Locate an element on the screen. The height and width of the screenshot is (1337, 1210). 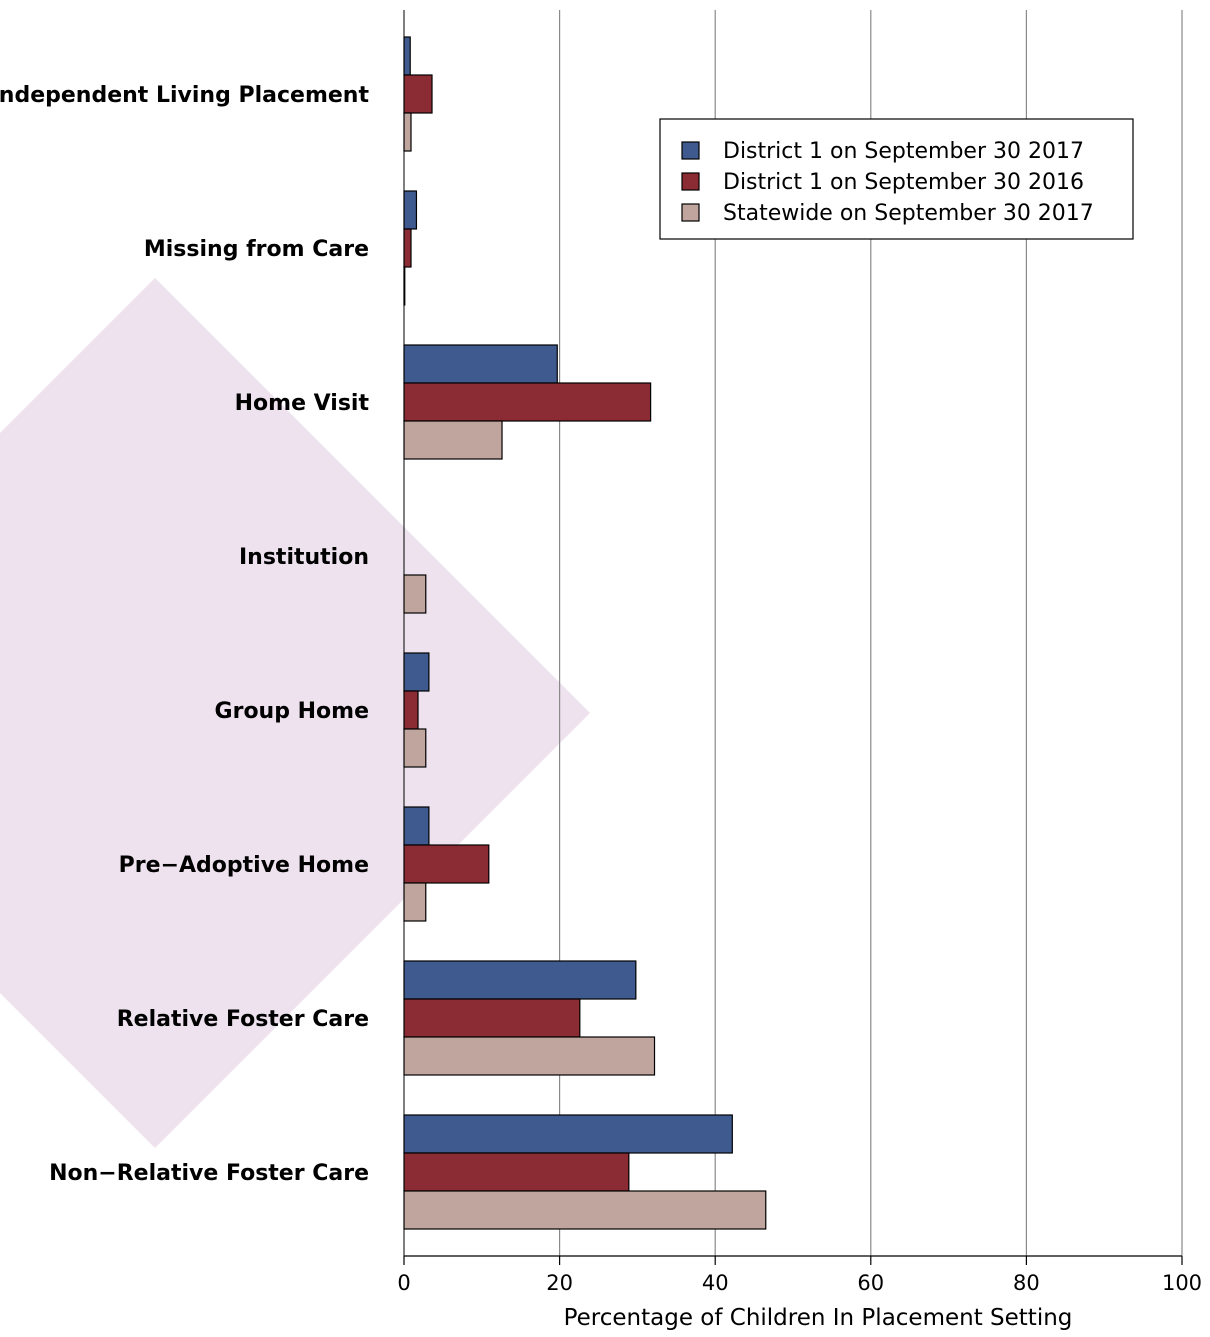
legend-box is located at coordinates (896, 179).